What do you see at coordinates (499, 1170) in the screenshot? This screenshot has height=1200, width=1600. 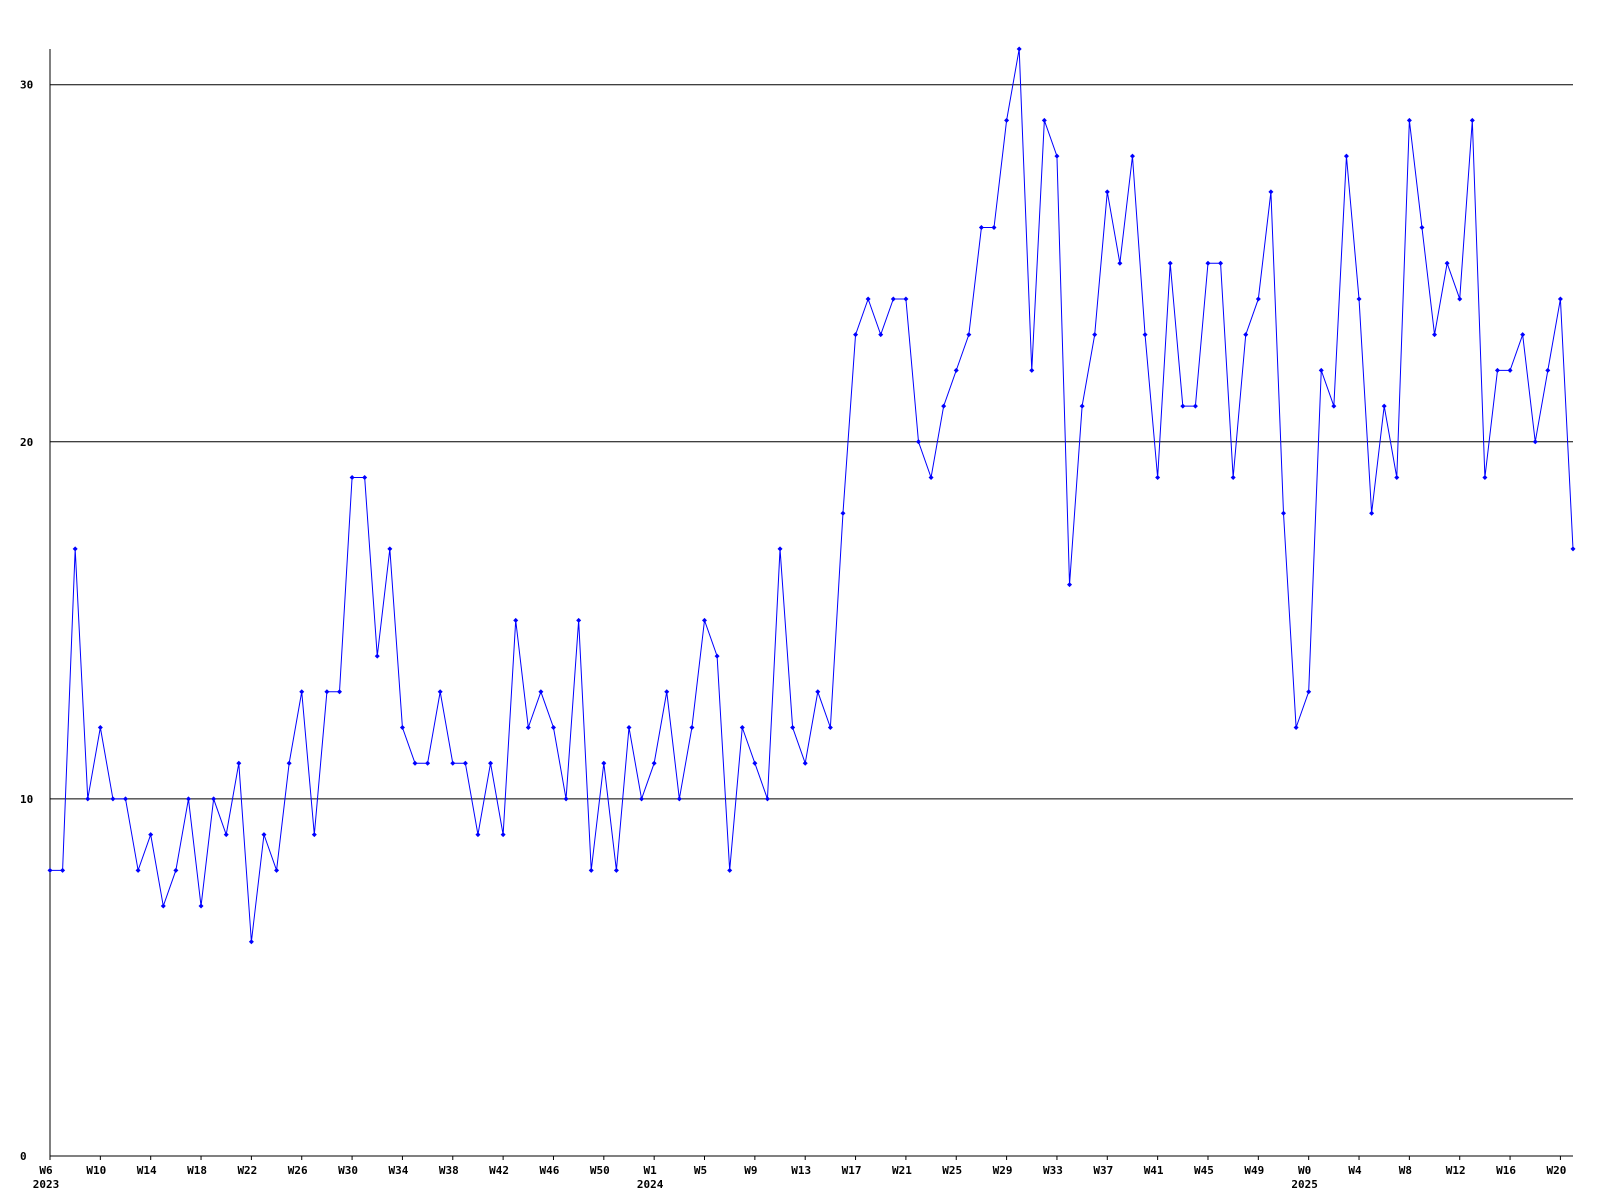 I see `x-tick-label: W42` at bounding box center [499, 1170].